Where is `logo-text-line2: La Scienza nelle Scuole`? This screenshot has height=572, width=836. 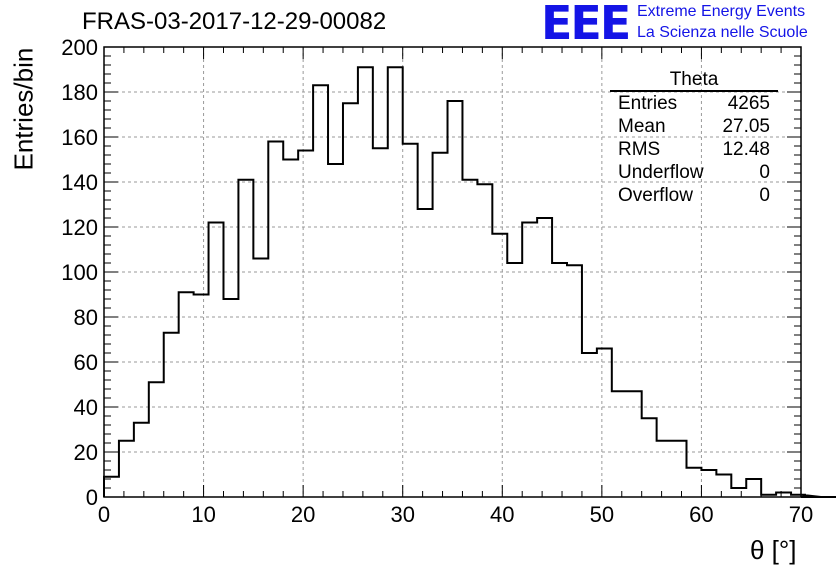 logo-text-line2: La Scienza nelle Scuole is located at coordinates (722, 32).